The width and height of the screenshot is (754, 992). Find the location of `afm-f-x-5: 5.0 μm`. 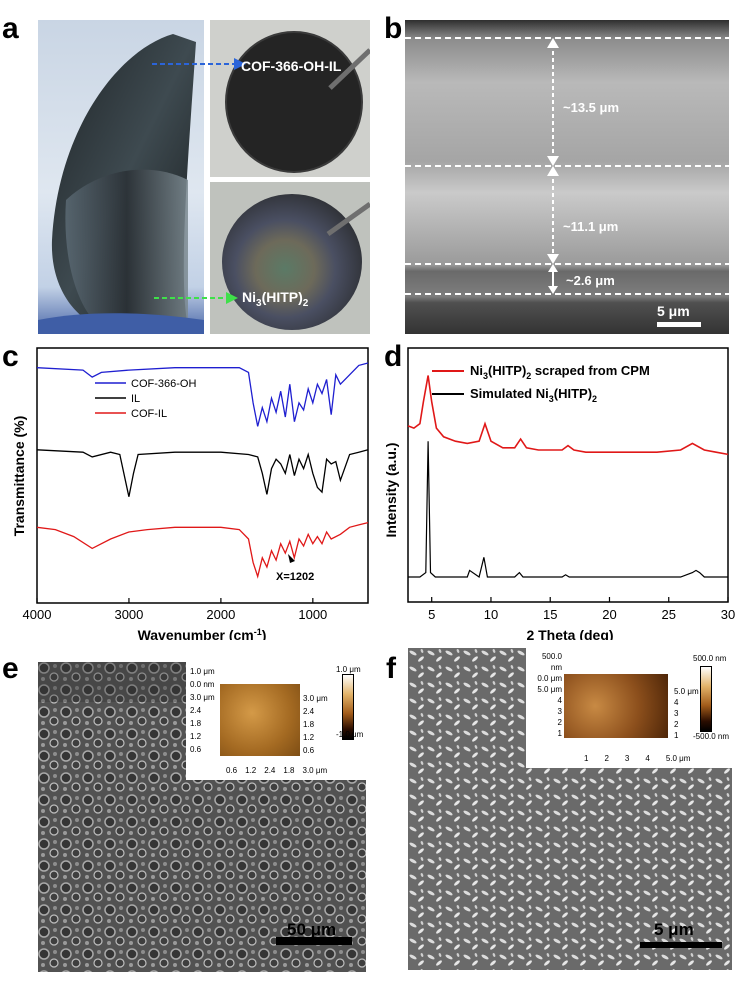

afm-f-x-5: 5.0 μm is located at coordinates (678, 758).